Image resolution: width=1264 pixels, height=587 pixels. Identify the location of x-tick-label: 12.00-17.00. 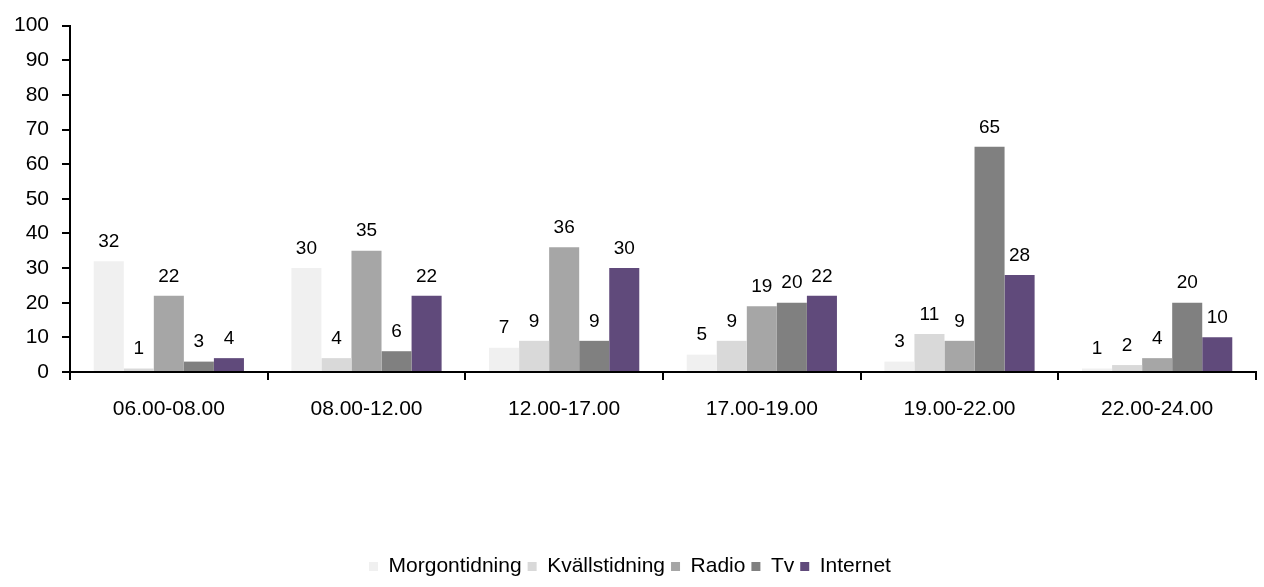
(564, 408).